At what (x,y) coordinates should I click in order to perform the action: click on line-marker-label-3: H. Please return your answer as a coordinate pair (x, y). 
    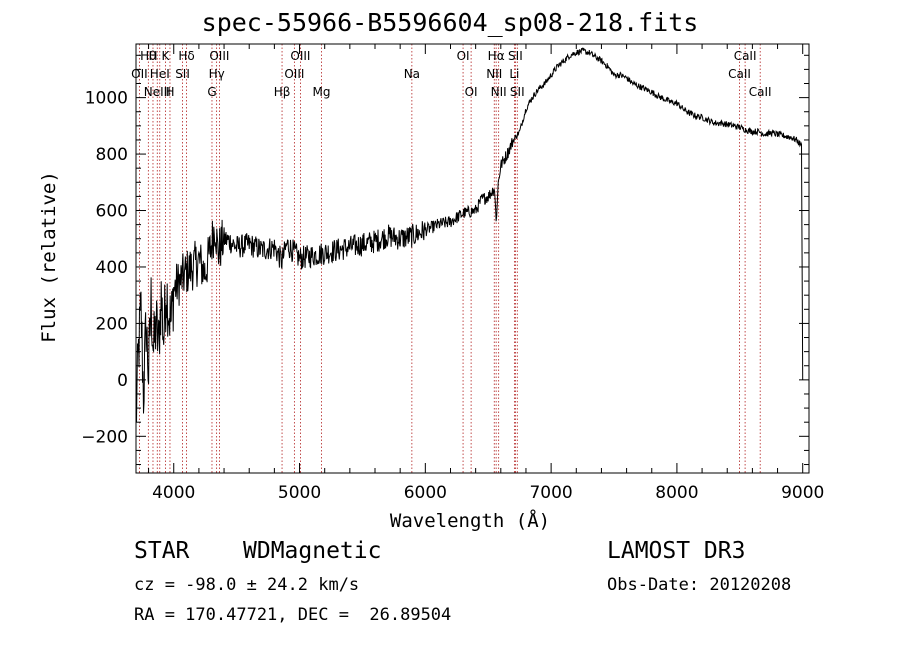
    Looking at the image, I should click on (169, 92).